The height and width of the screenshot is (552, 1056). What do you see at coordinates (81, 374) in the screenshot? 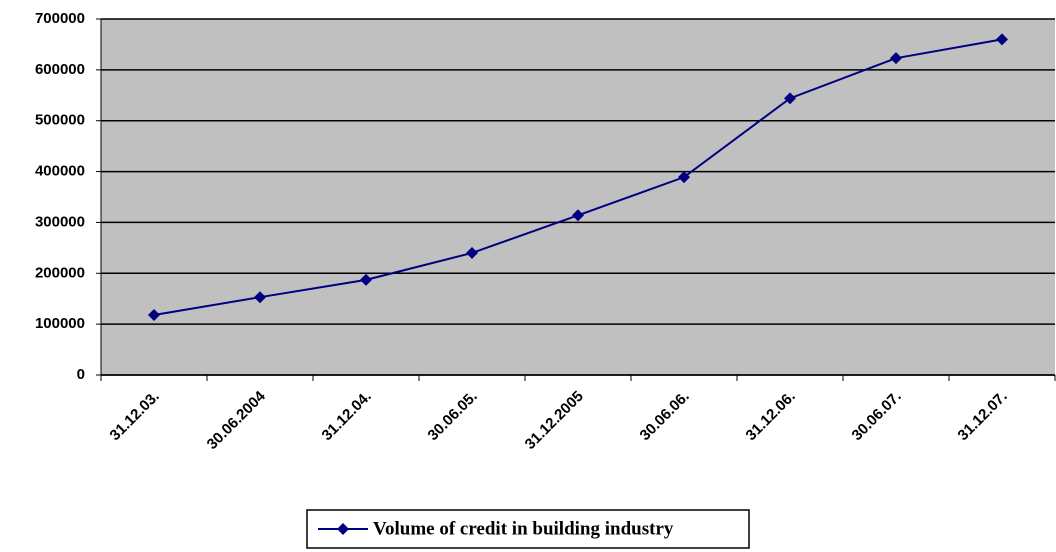
I see `y-tick-label: 0` at bounding box center [81, 374].